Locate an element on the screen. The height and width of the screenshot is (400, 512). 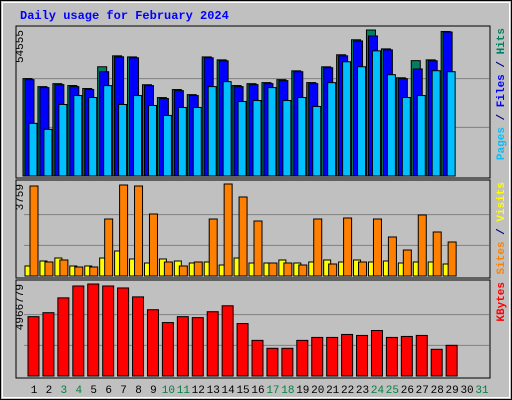
x-tick-label: 23 is located at coordinates (362, 391).